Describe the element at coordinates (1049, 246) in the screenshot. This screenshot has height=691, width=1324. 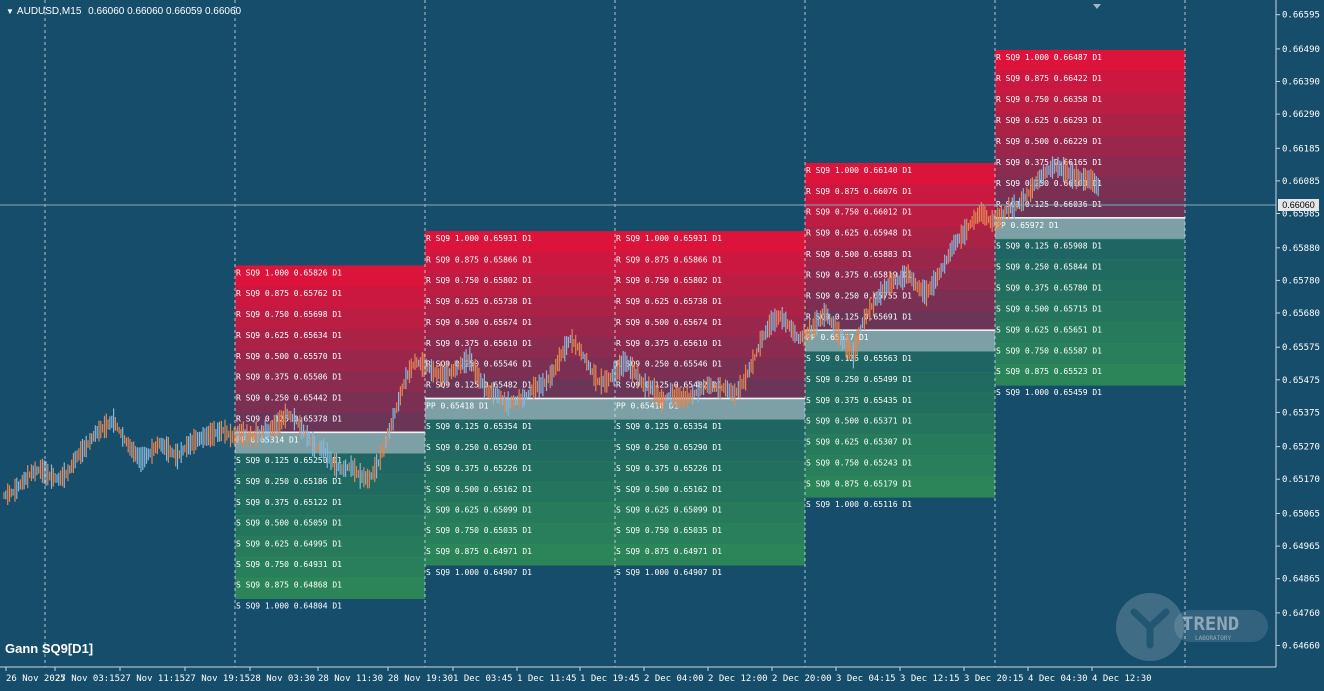
I see `support-level-label: S SQ9 0.125 0.65908 D1` at that location.